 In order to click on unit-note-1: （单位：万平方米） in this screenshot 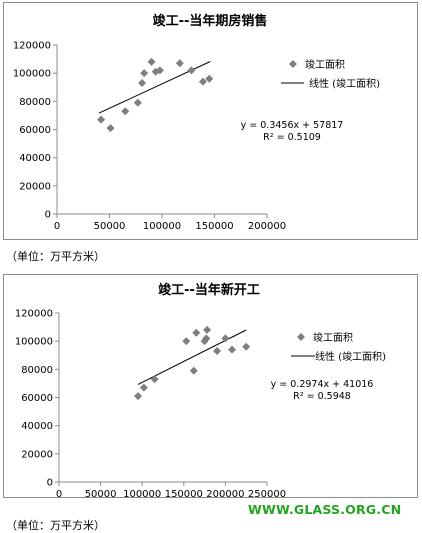, I will do `click(55, 256)`.